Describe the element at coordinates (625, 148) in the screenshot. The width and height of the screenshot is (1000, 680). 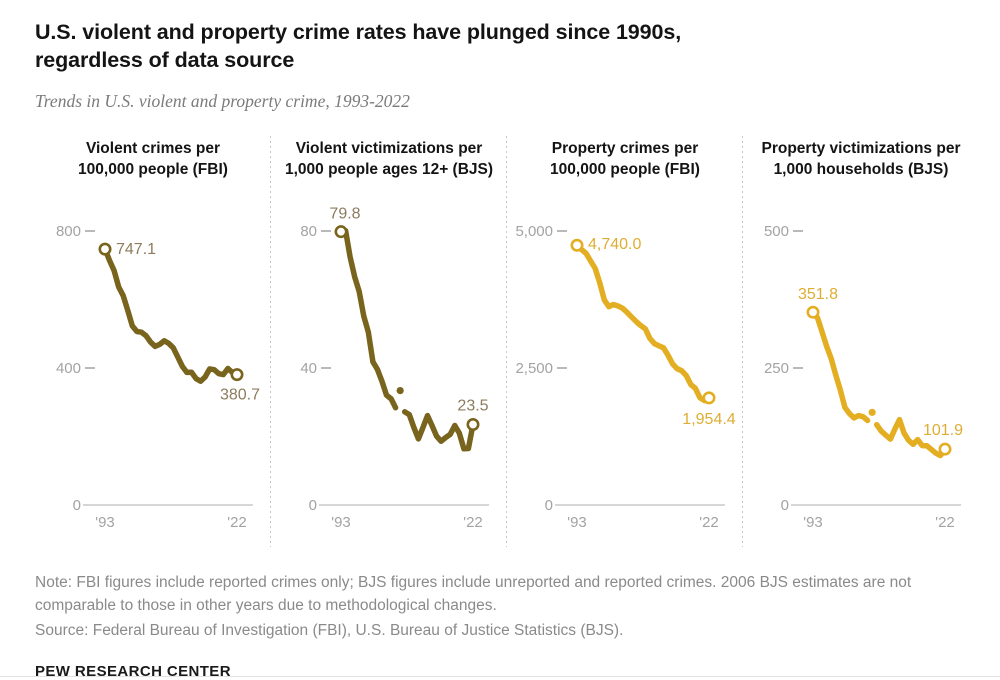
I see `panel-title-line: Property crimes per` at that location.